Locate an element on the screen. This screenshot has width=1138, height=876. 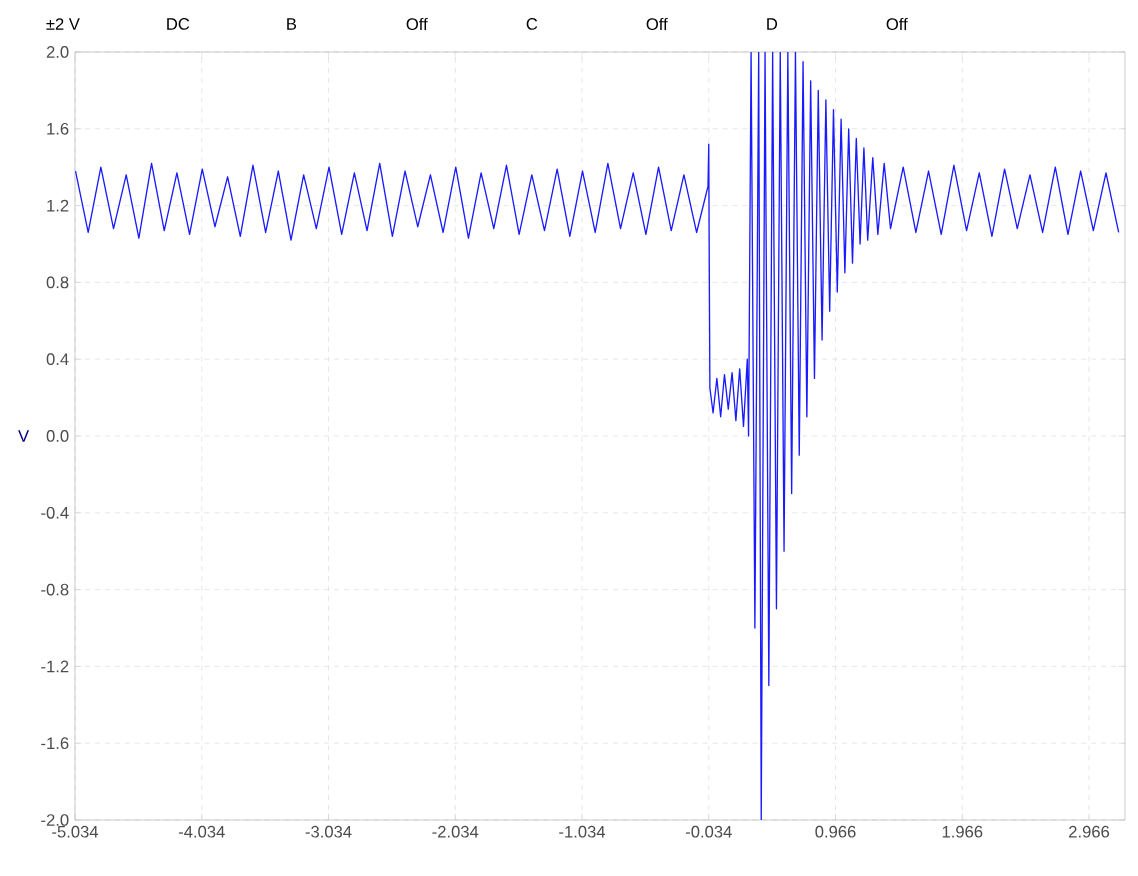
y-tick-label: 0.8 is located at coordinates (57, 282).